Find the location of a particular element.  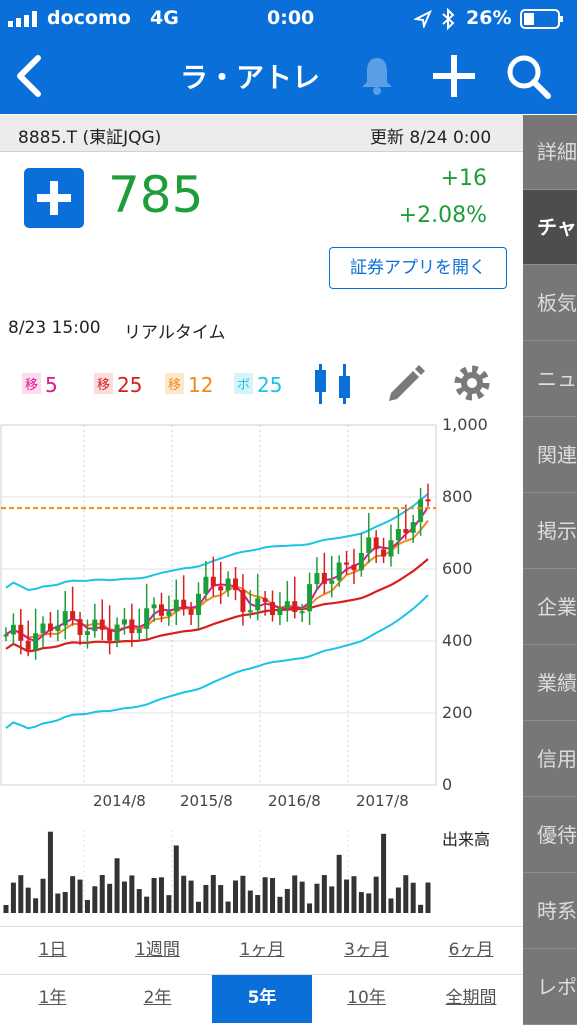

current-price: 785 is located at coordinates (156, 195).